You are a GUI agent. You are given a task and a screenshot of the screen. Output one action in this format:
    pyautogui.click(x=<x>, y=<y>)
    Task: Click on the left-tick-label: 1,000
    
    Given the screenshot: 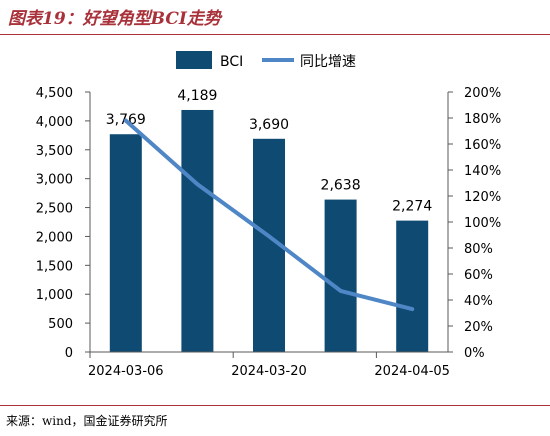 What is the action you would take?
    pyautogui.click(x=54, y=295)
    